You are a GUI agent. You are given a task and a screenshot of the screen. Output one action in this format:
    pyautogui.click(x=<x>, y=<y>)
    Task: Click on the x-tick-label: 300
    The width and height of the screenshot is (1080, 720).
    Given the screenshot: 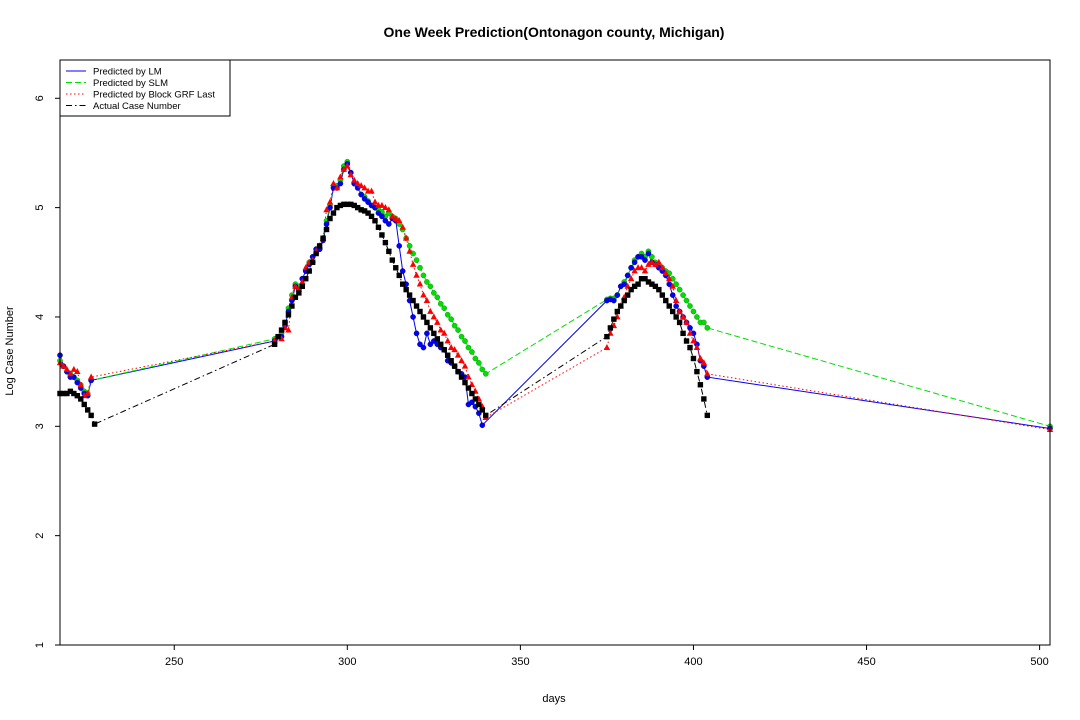 What is the action you would take?
    pyautogui.click(x=347, y=662)
    